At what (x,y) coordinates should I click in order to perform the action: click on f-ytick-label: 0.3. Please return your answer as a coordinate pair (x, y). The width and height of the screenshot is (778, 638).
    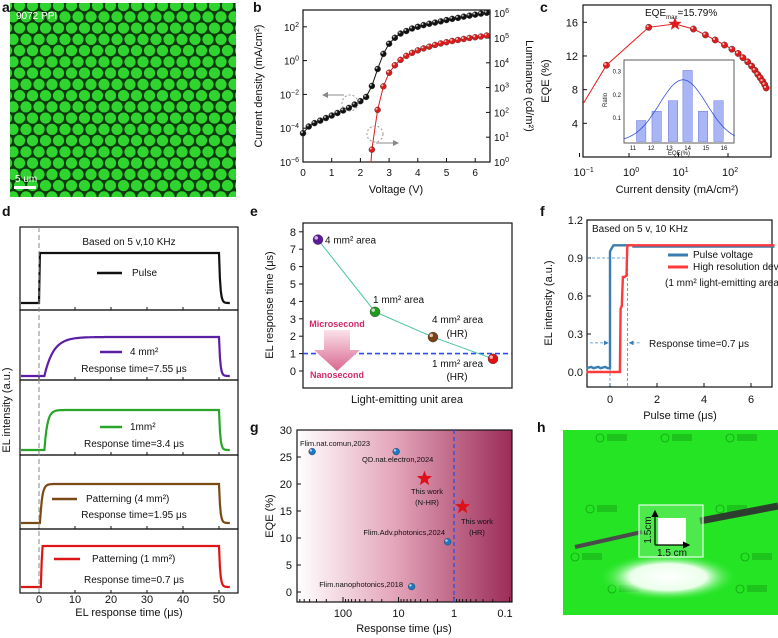
    Looking at the image, I should click on (575, 335).